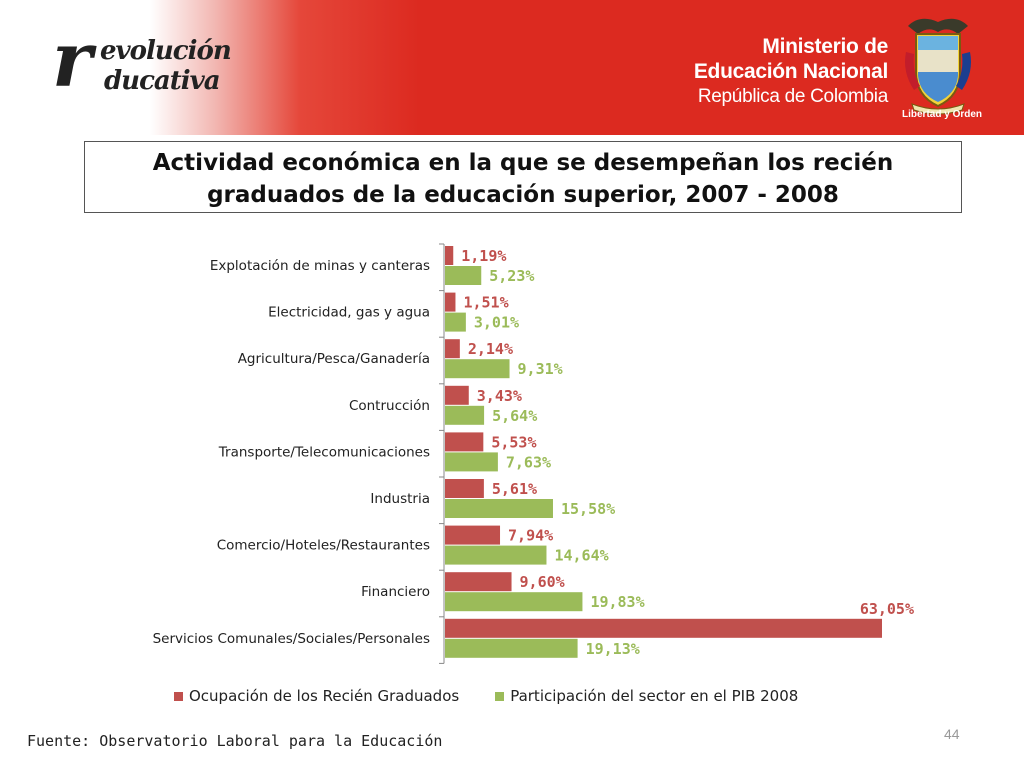 The image size is (1024, 768). What do you see at coordinates (540, 369) in the screenshot?
I see `data-label: 9,31%` at bounding box center [540, 369].